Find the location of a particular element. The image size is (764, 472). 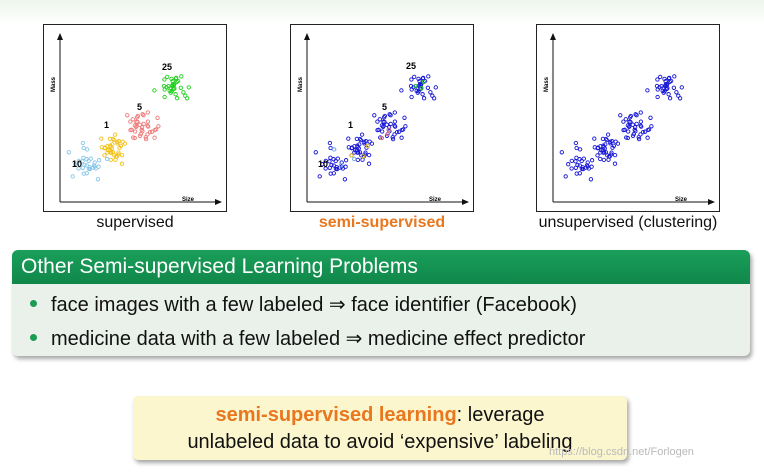

watermark: https://blog.csdn.net/Forlogen is located at coordinates (621, 452).